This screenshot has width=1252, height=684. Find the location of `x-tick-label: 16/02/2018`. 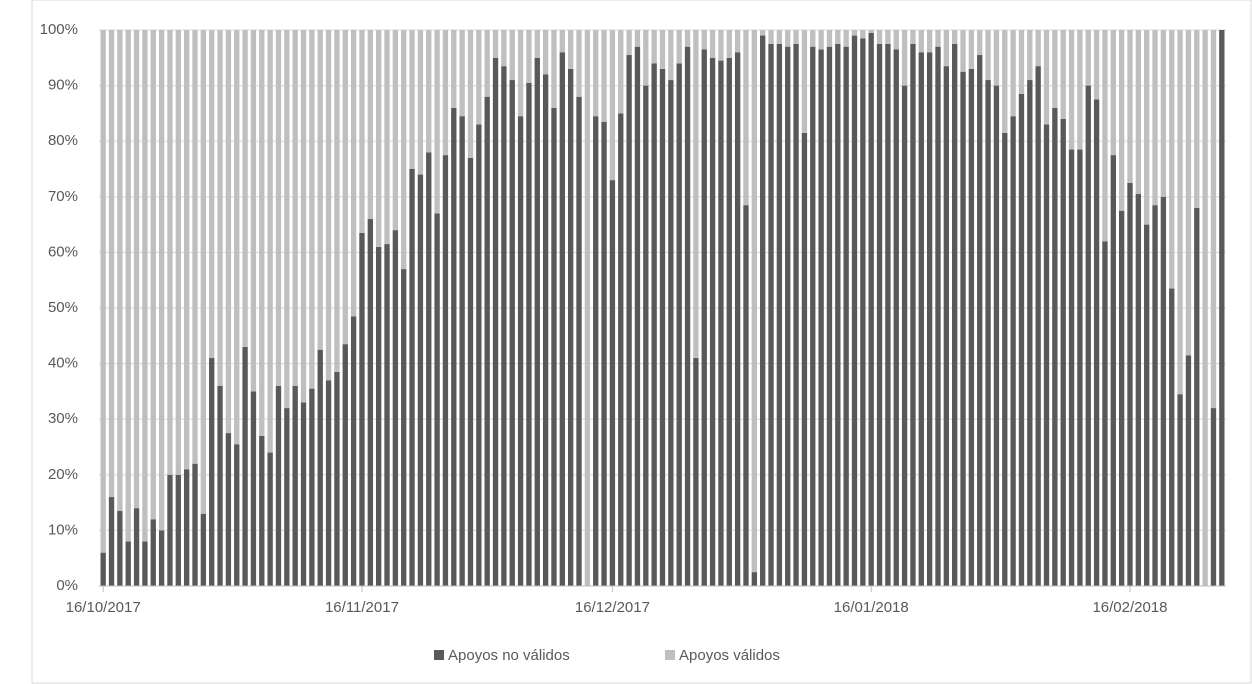

x-tick-label: 16/02/2018 is located at coordinates (1129, 607).